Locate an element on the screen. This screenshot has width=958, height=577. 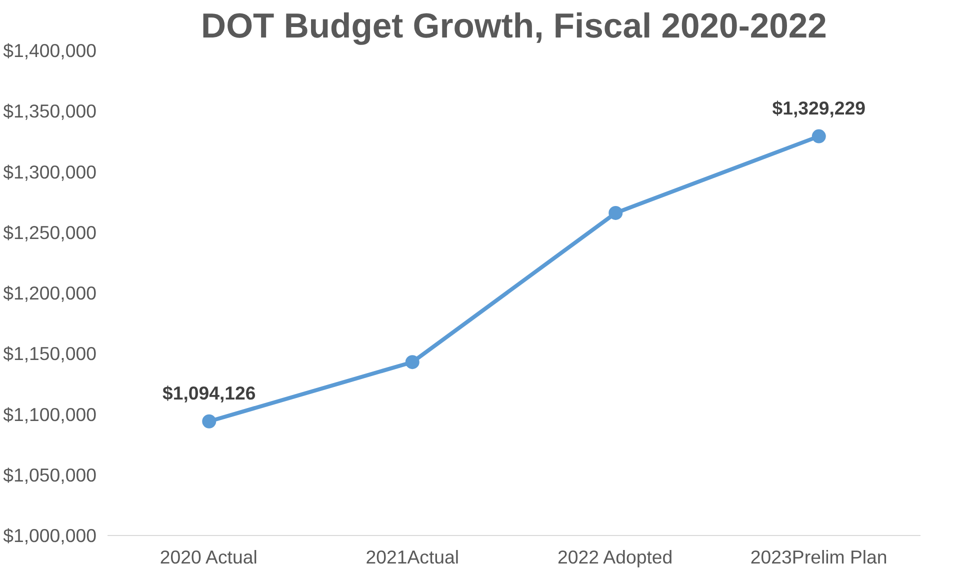
y-tick-label: $1,400,000 is located at coordinates (50, 50).